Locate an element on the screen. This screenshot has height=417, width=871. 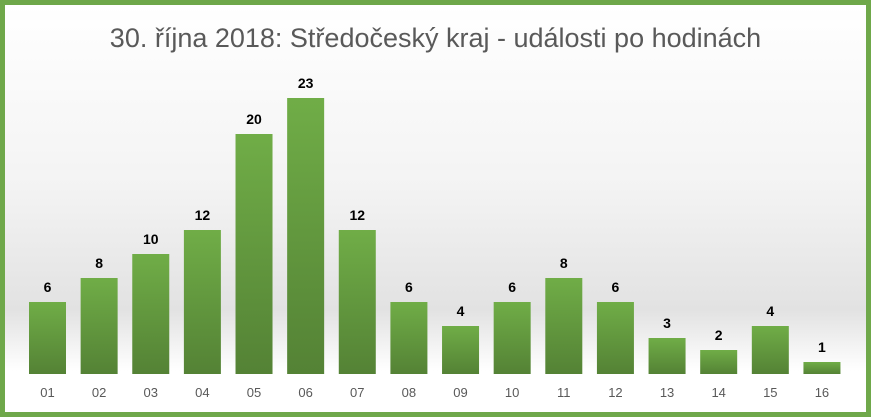
data-label: 2 is located at coordinates (719, 335).